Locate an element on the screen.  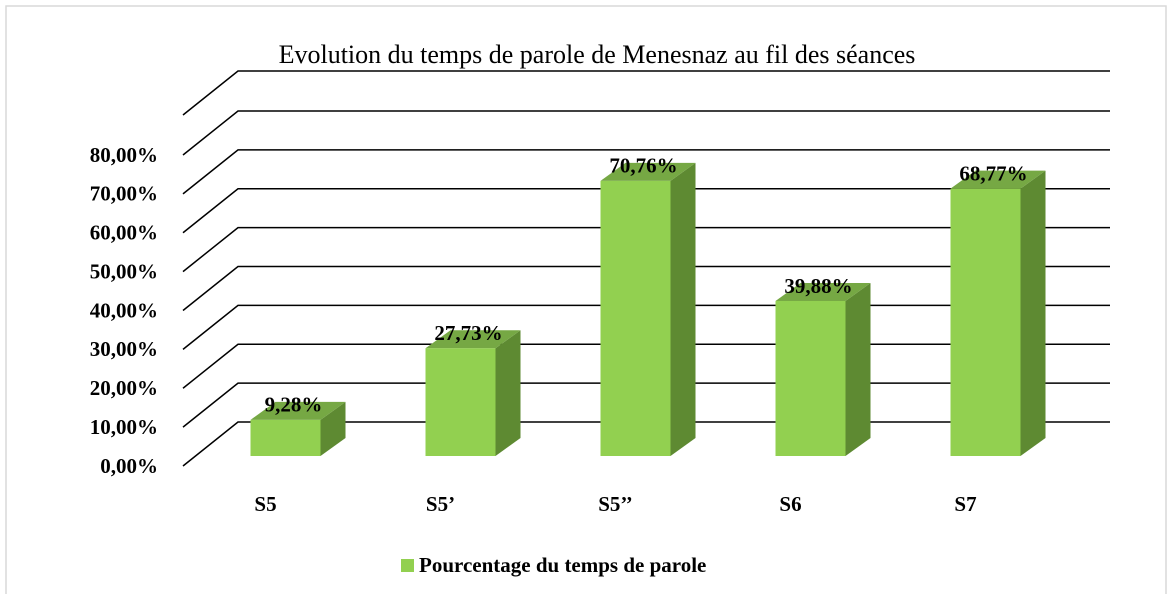
value-label: 39,88% is located at coordinates (818, 286).